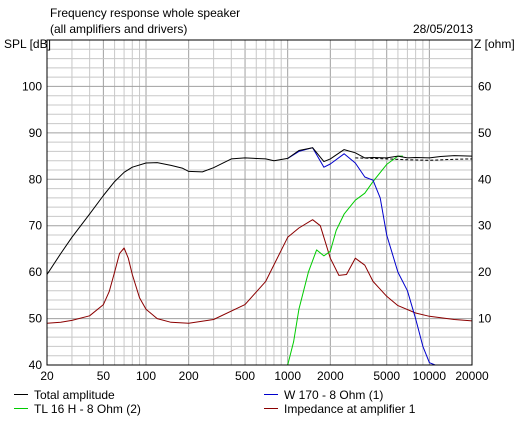 This screenshot has height=421, width=519. I want to click on y-tick-label-left: 40, so click(36, 365).